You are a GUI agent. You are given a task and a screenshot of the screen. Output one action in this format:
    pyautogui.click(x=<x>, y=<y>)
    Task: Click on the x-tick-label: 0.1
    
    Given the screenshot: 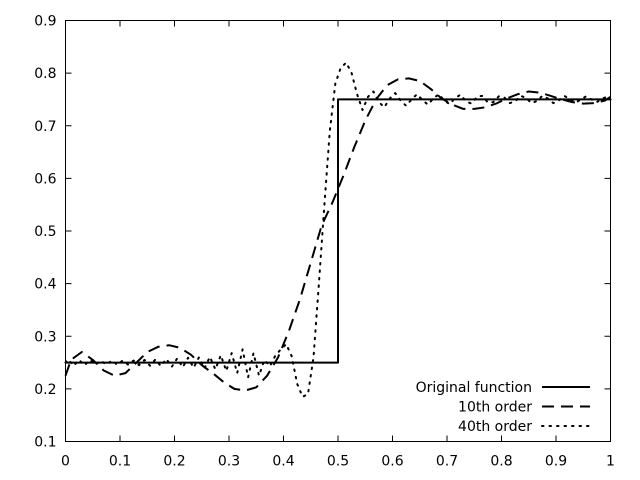 What is the action you would take?
    pyautogui.click(x=120, y=462)
    